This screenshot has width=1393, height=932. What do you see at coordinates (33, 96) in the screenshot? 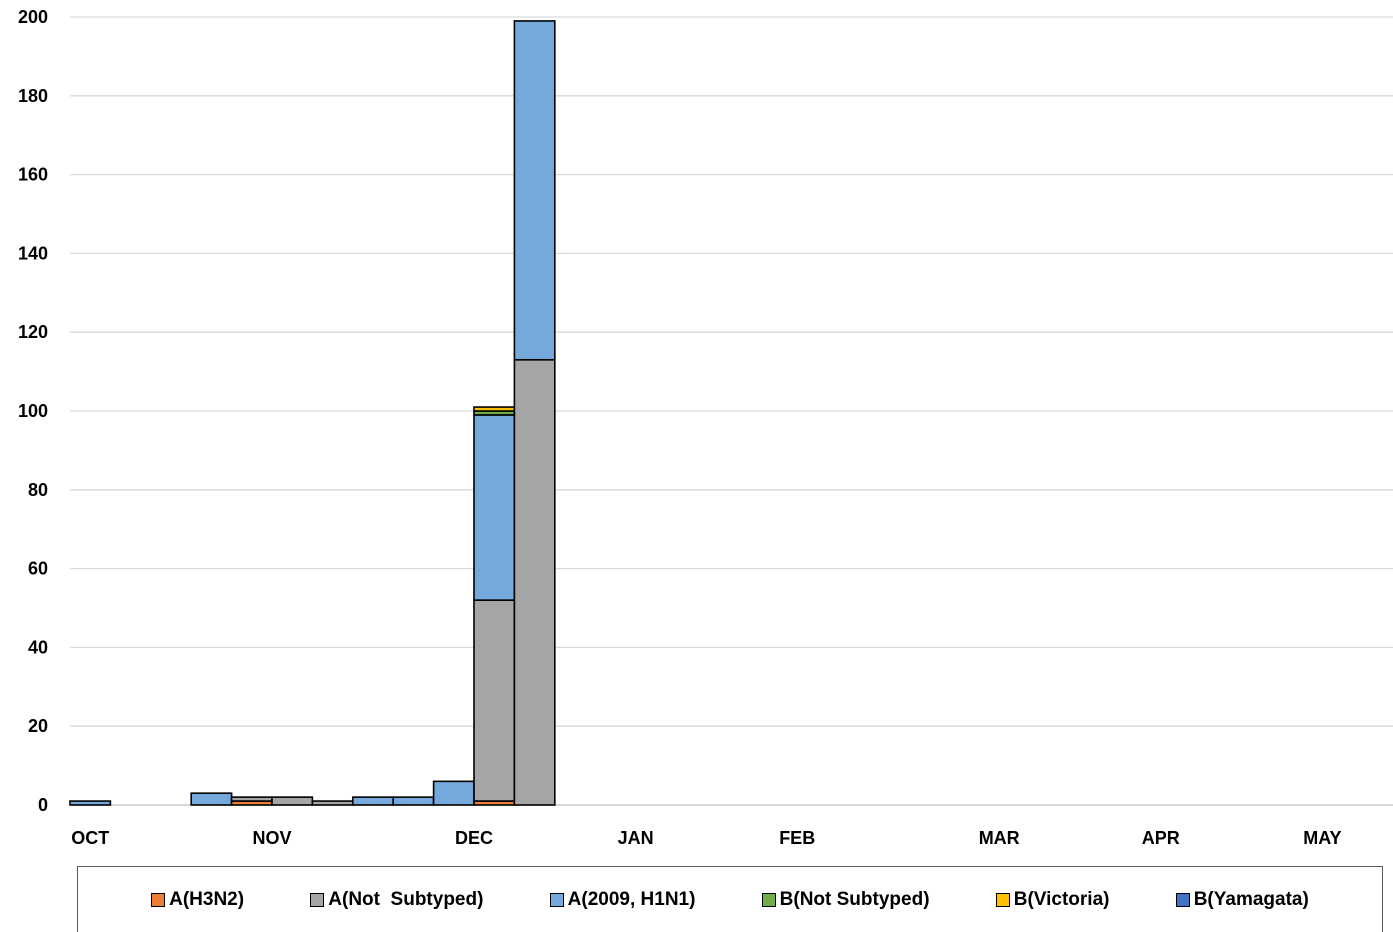
I see `y-tick-label: 180` at bounding box center [33, 96].